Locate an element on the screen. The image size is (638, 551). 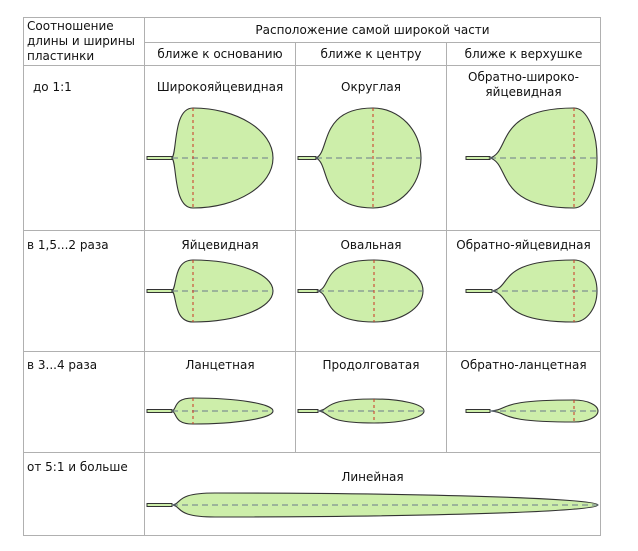
ratio-header-line: длины и ширины is located at coordinates (81, 41).